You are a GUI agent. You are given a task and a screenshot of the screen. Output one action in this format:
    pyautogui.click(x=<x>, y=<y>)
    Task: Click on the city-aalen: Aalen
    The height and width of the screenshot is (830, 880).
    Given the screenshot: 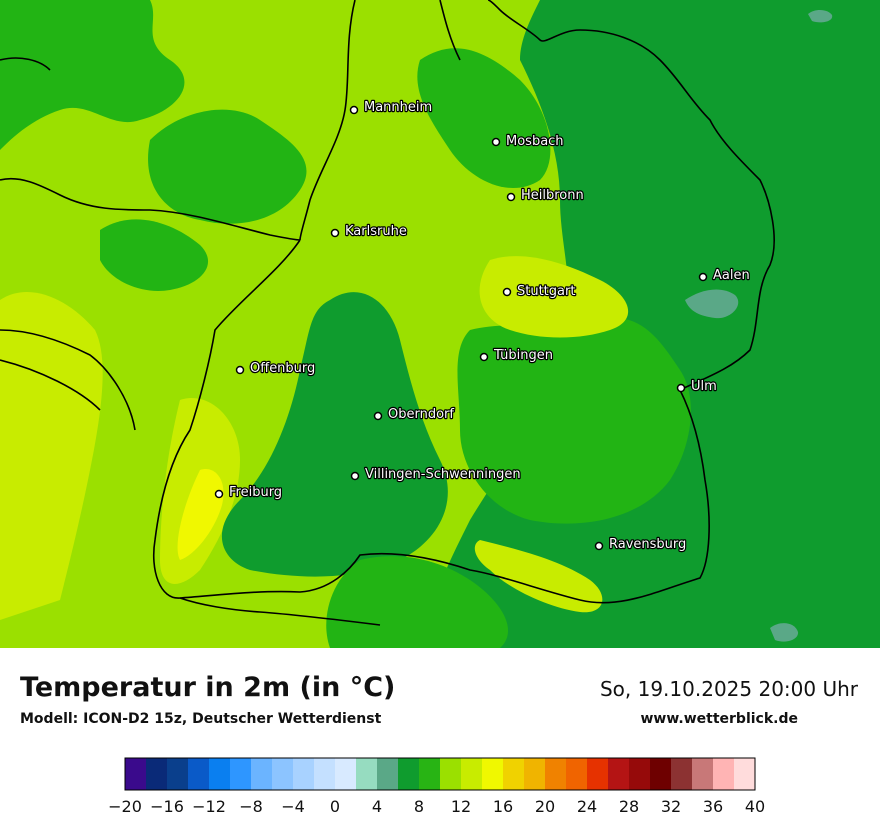 What is the action you would take?
    pyautogui.click(x=724, y=275)
    